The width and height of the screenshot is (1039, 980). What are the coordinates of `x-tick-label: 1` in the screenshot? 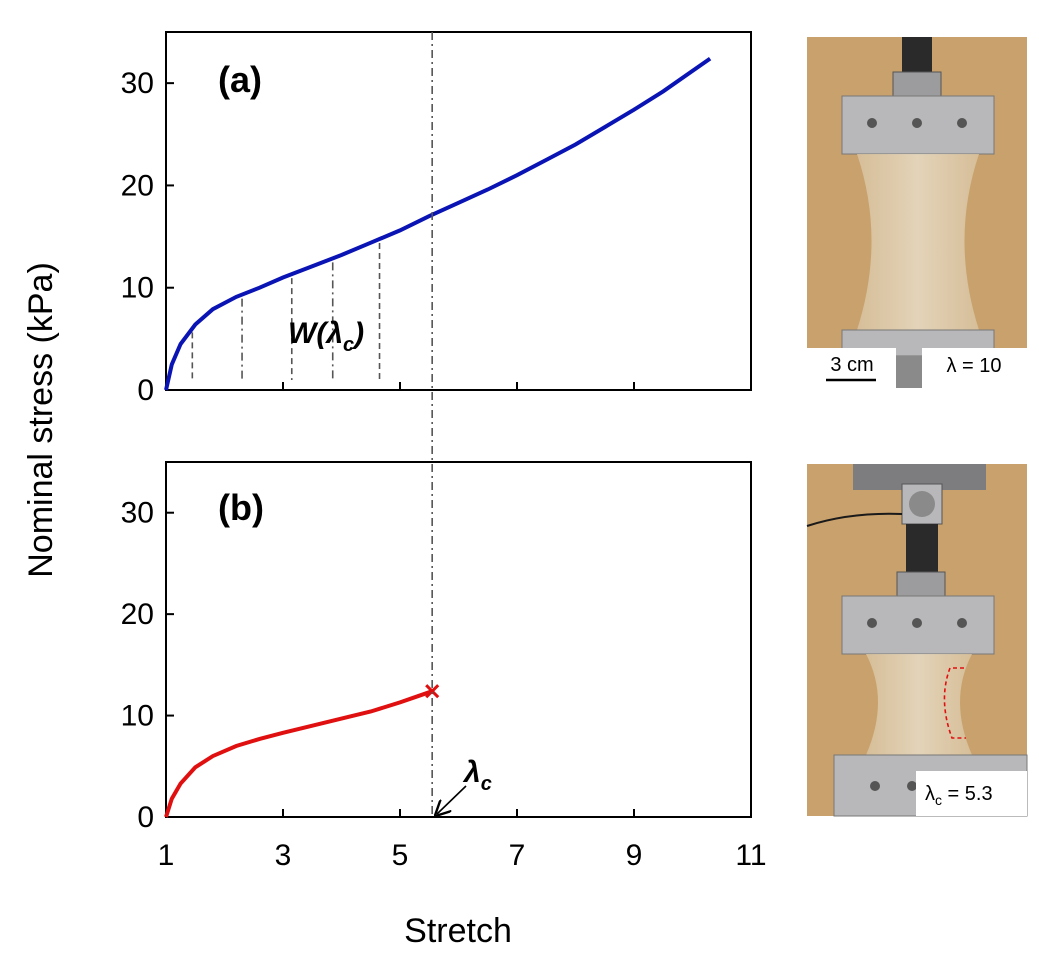 It's located at (166, 855).